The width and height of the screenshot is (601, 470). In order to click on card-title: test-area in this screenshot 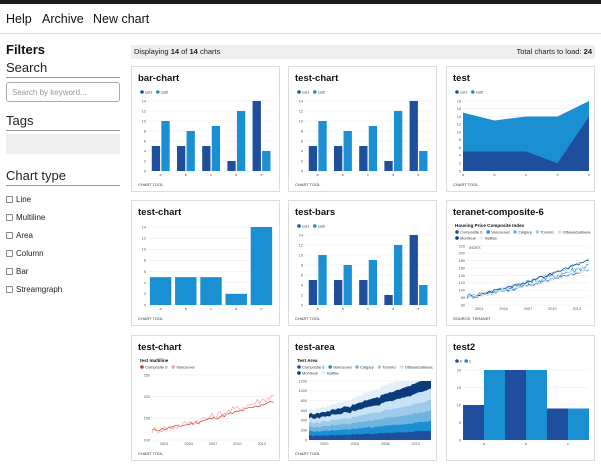, I will do `click(315, 347)`.